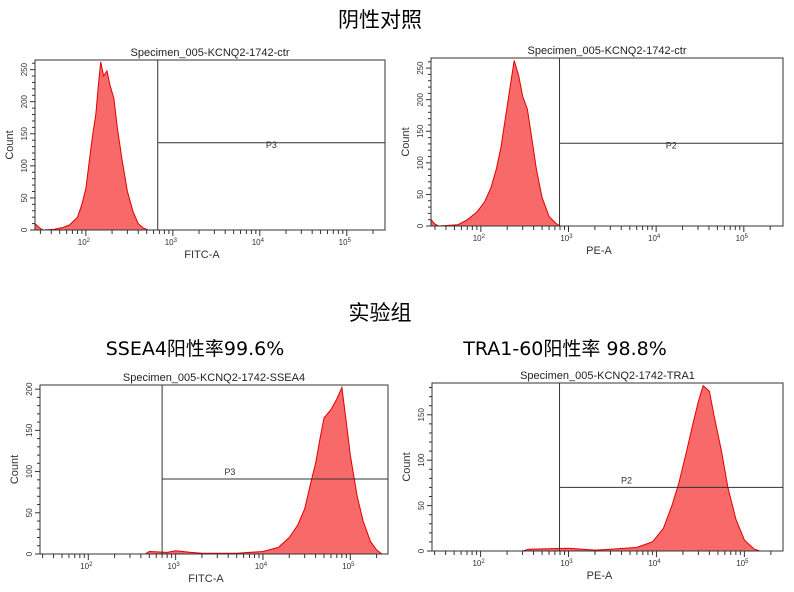 This screenshot has width=794, height=592. Describe the element at coordinates (565, 349) in the screenshot. I see `tra160-rate-label: TRA1-60阳性率 98.8%` at that location.